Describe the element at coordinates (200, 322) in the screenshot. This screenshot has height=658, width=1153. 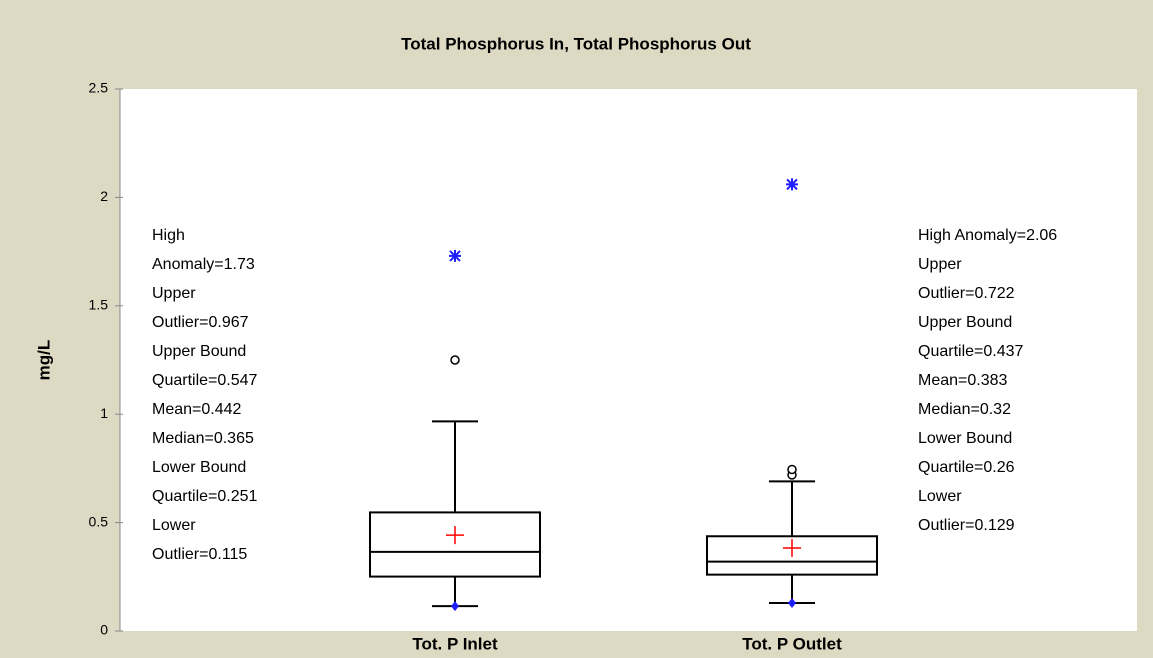
I see `annotation: Outlier=0.967` at that location.